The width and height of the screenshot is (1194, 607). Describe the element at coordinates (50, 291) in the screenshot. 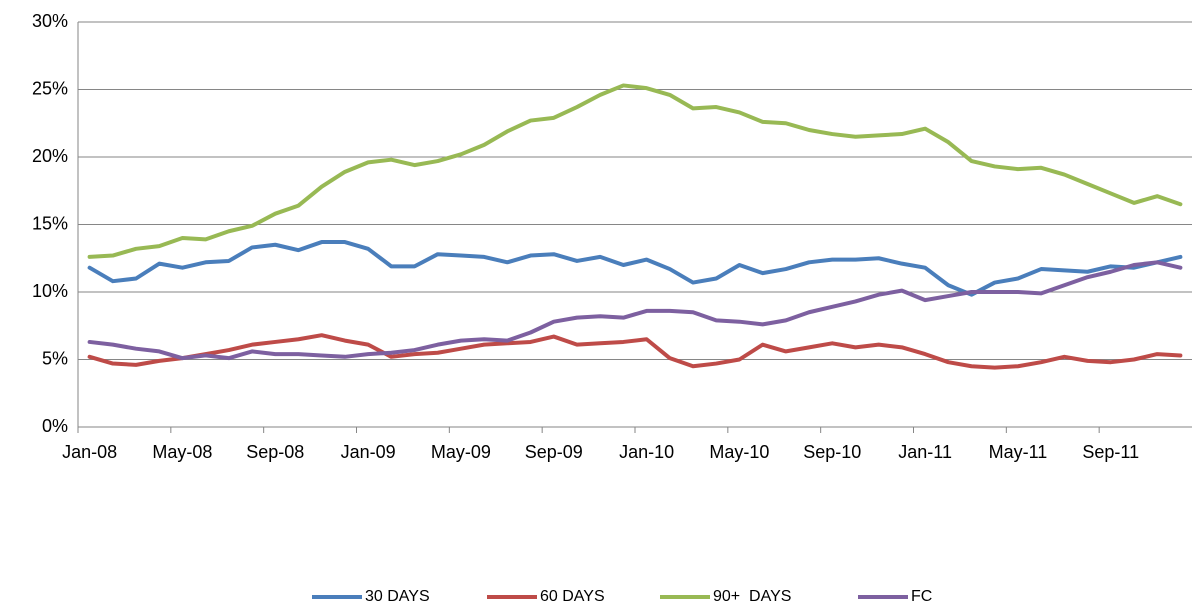

I see `y-tick-label: 10%` at that location.